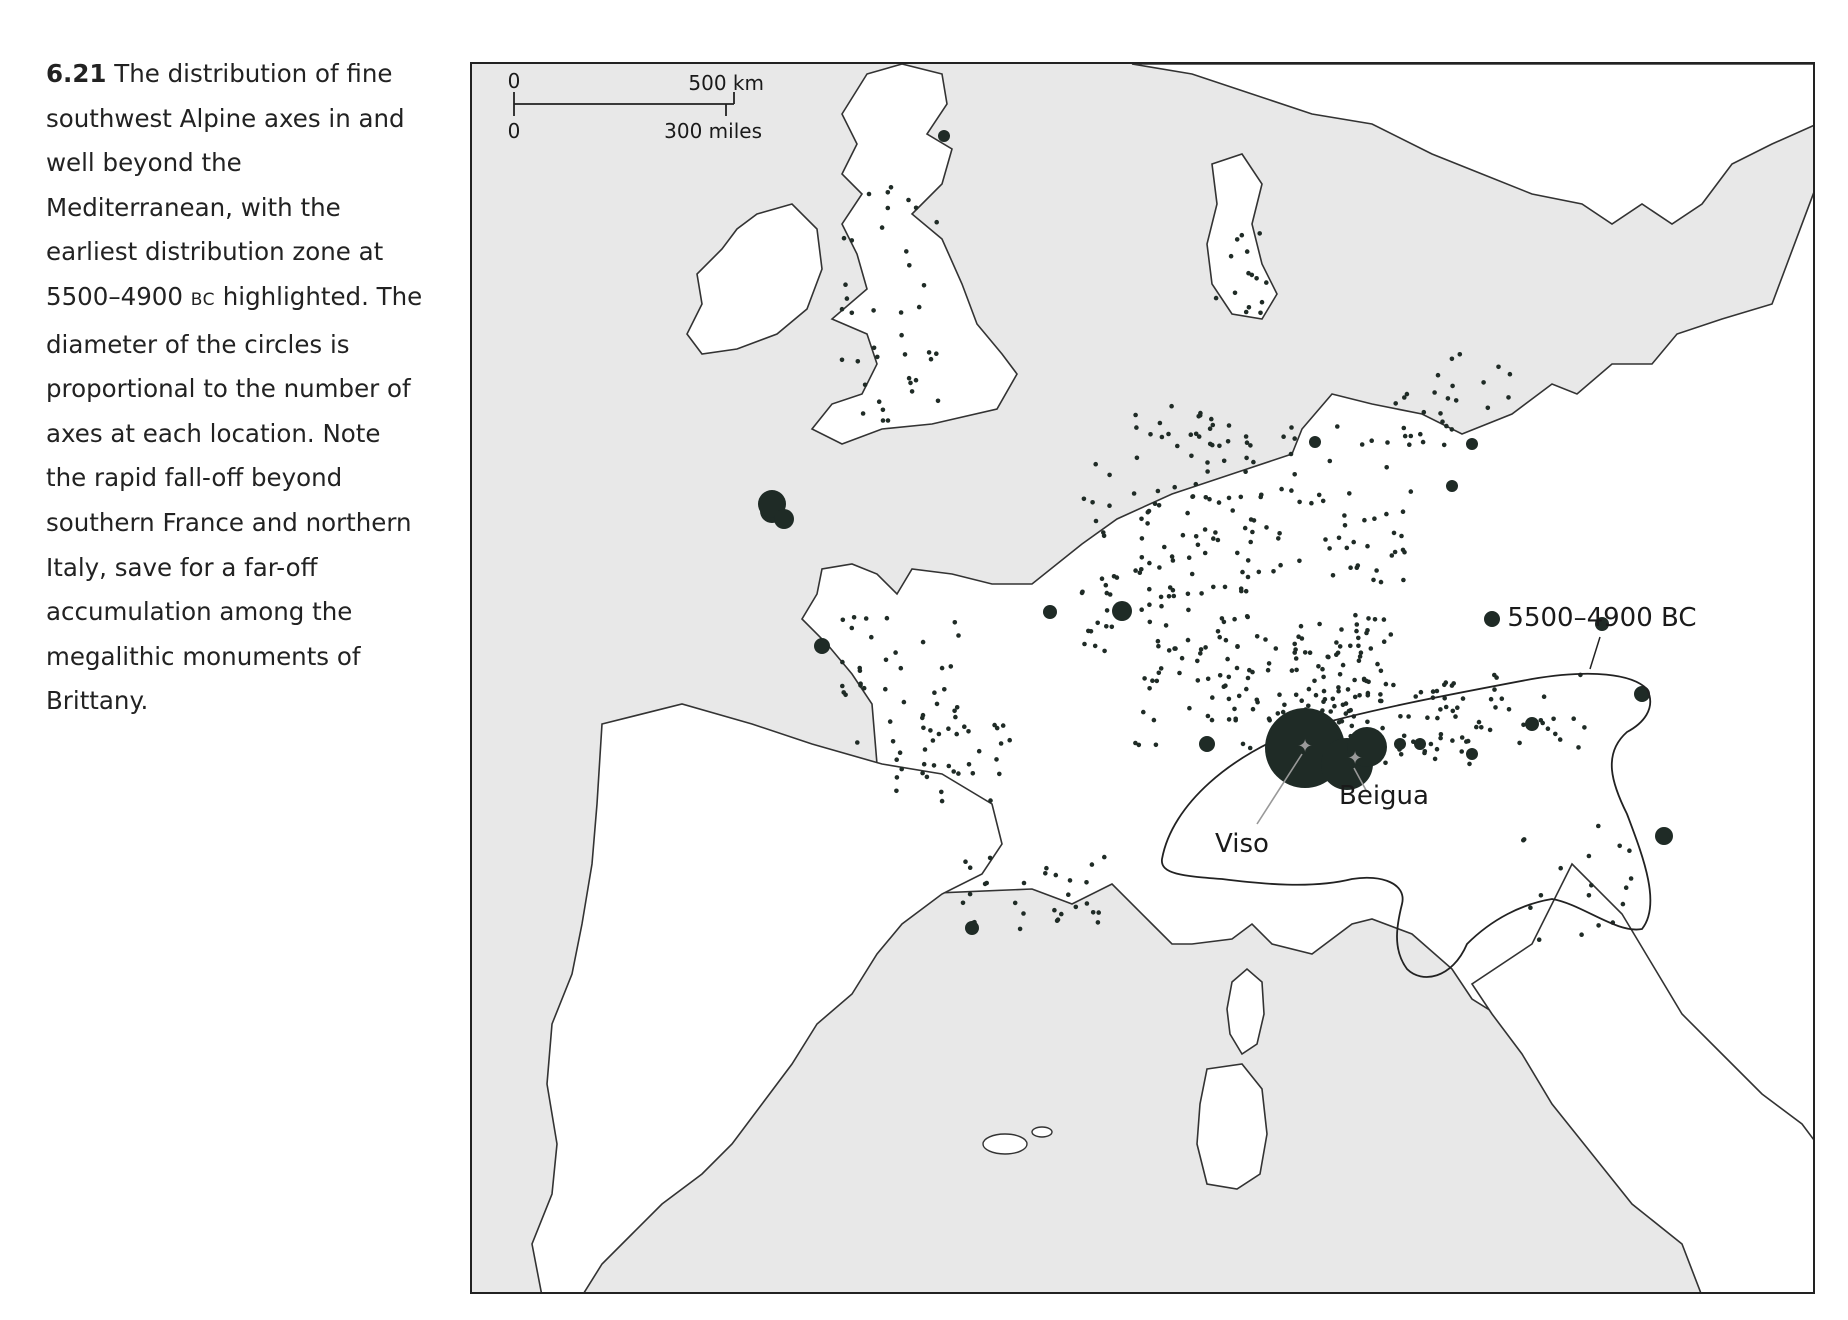  What do you see at coordinates (1042, 1132) in the screenshot?
I see `land-menorca` at bounding box center [1042, 1132].